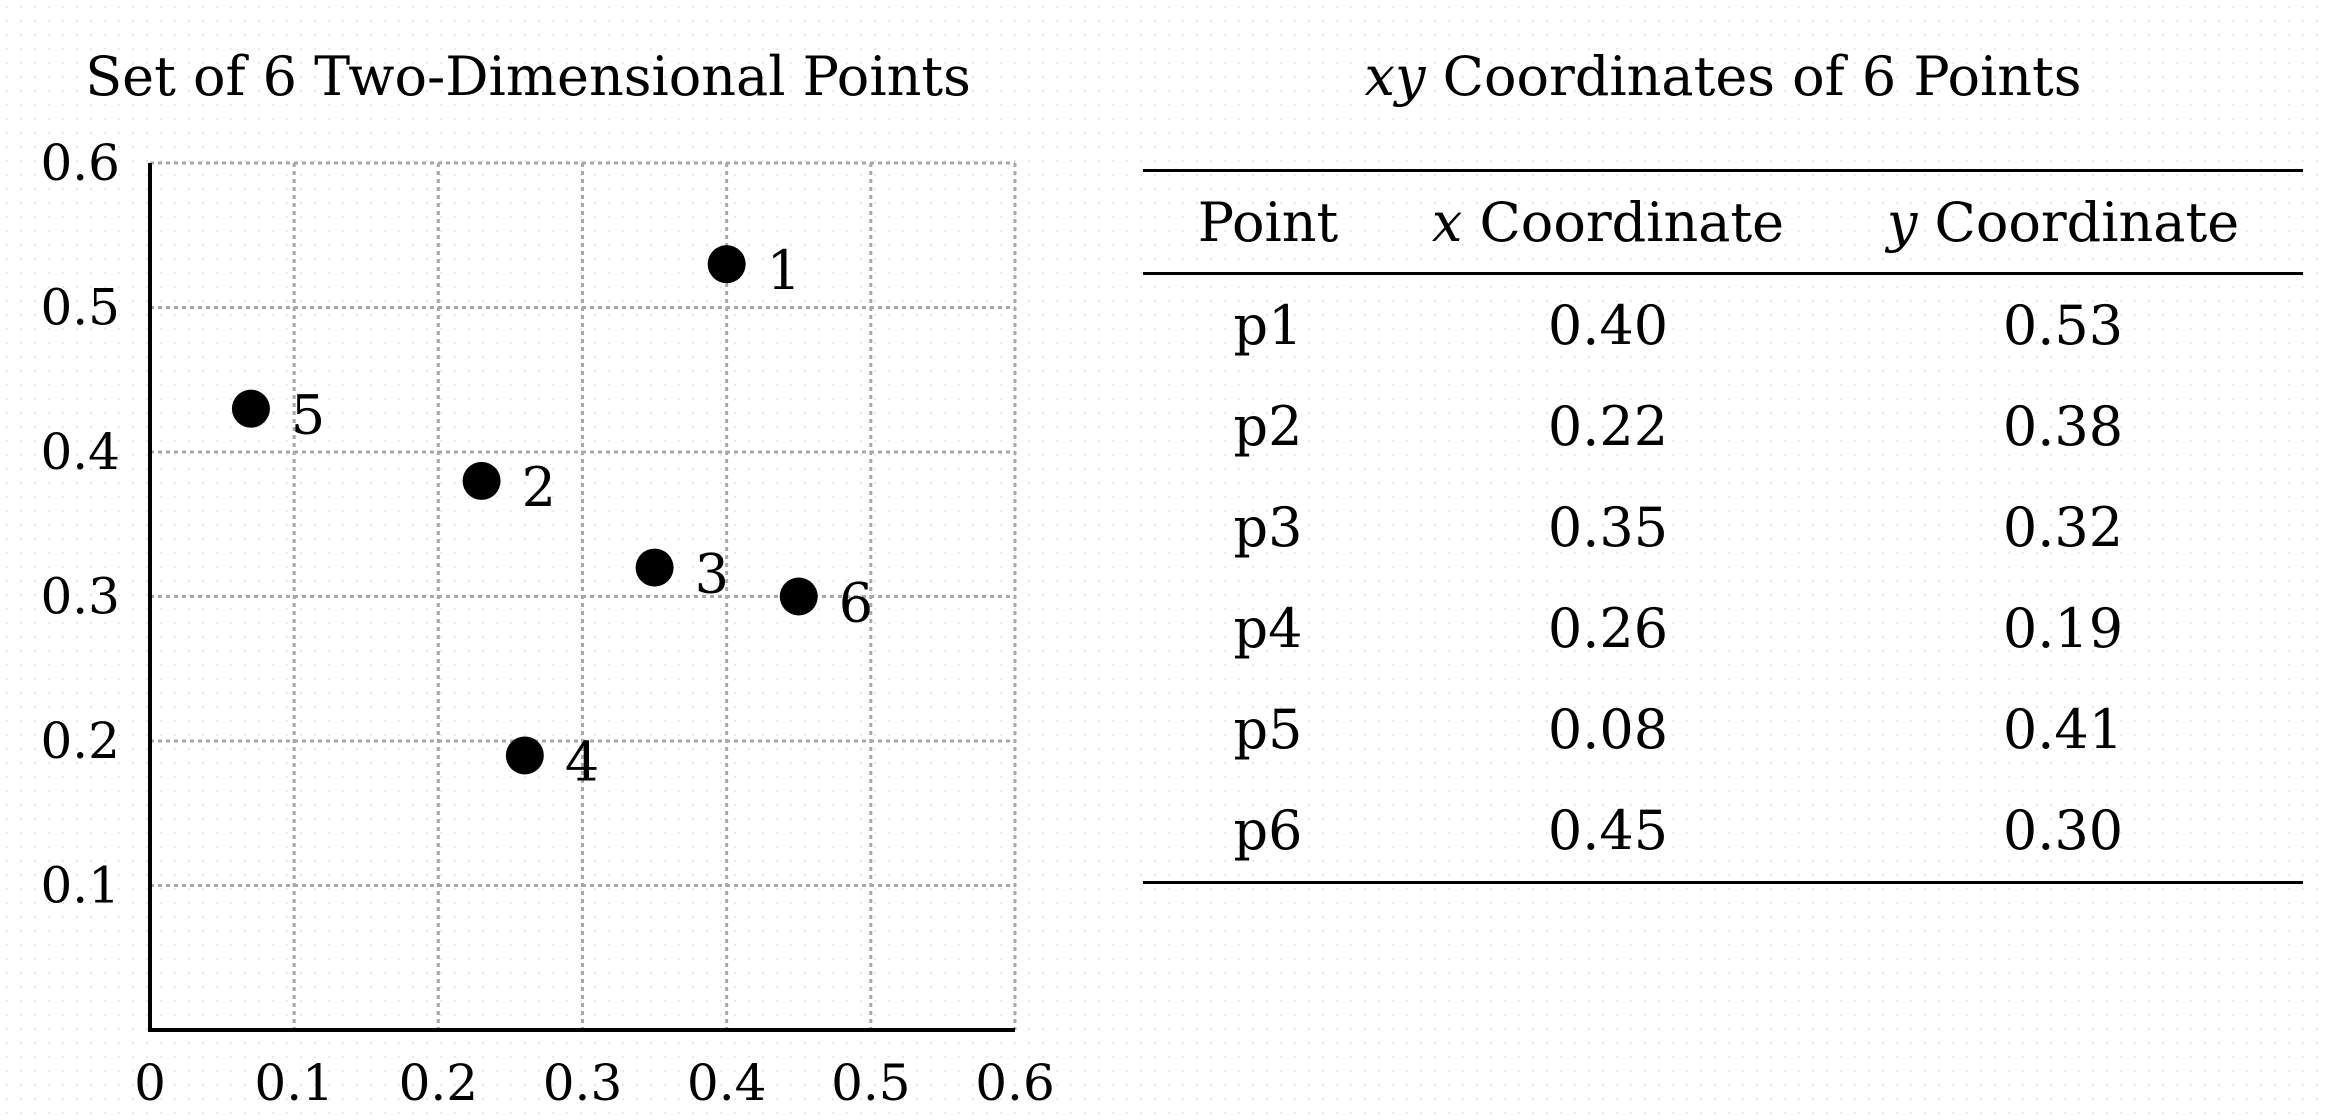  Describe the element at coordinates (1268, 222) in the screenshot. I see `header-point: Point` at that location.